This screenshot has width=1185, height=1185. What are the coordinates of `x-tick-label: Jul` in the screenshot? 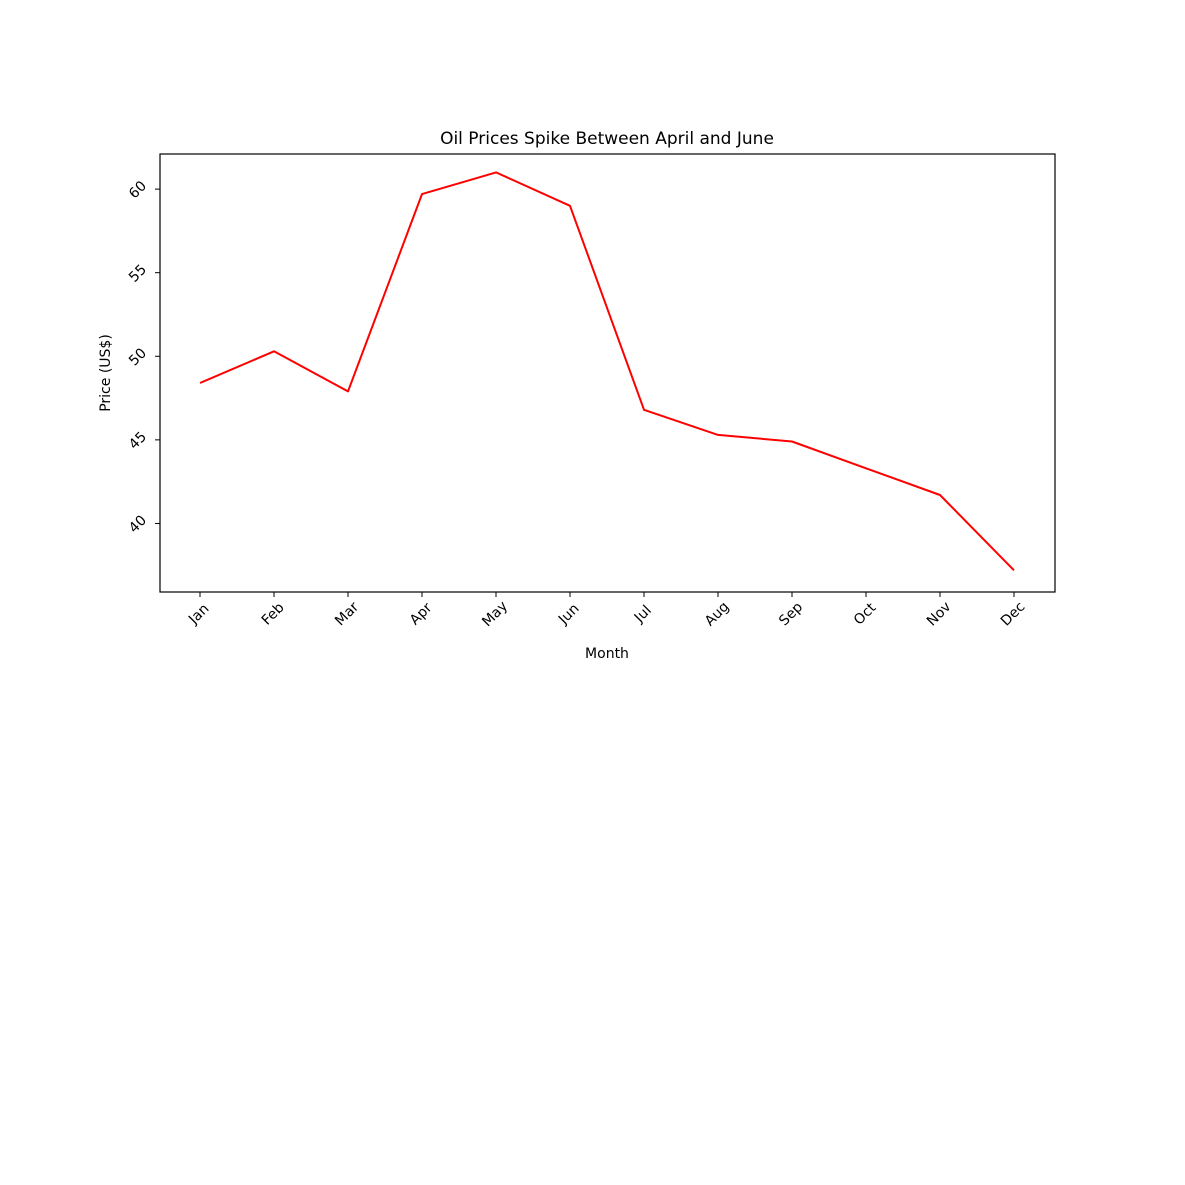 It's located at (643, 615).